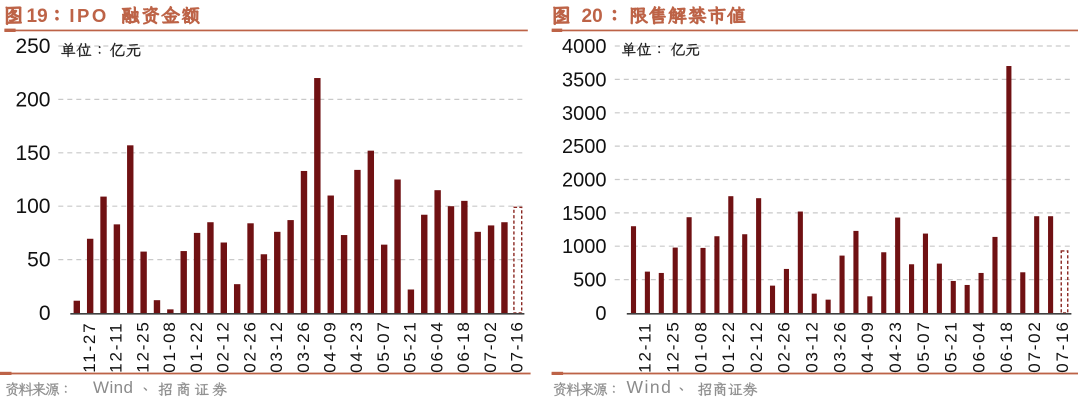 The width and height of the screenshot is (1080, 405). Describe the element at coordinates (88, 15) in the screenshot. I see `svg-text: IPO` at that location.